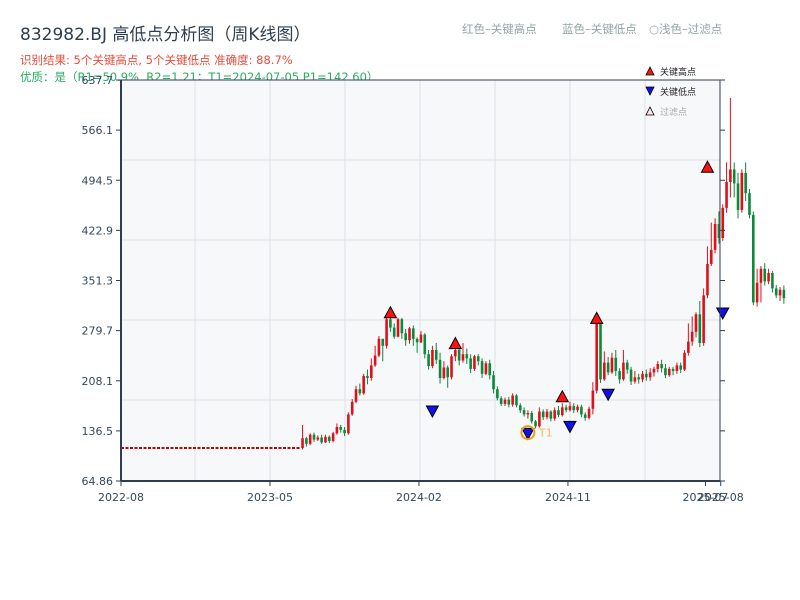 Image resolution: width=800 pixels, height=600 pixels. What do you see at coordinates (419, 497) in the screenshot?
I see `x-tick-label: 2024-02` at bounding box center [419, 497].